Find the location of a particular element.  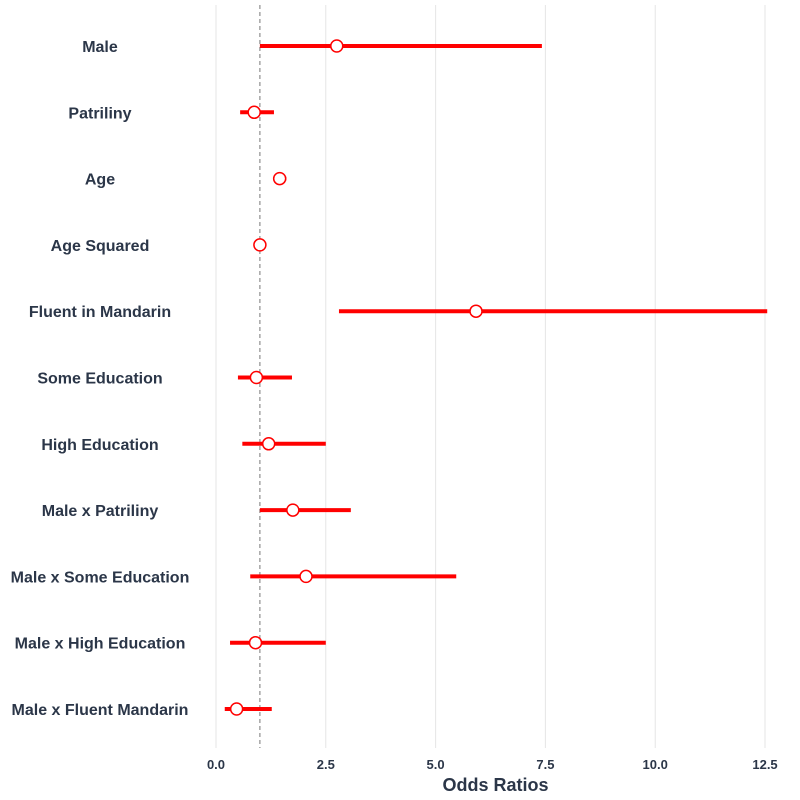

x-axis-title: Odds Ratios is located at coordinates (495, 785).